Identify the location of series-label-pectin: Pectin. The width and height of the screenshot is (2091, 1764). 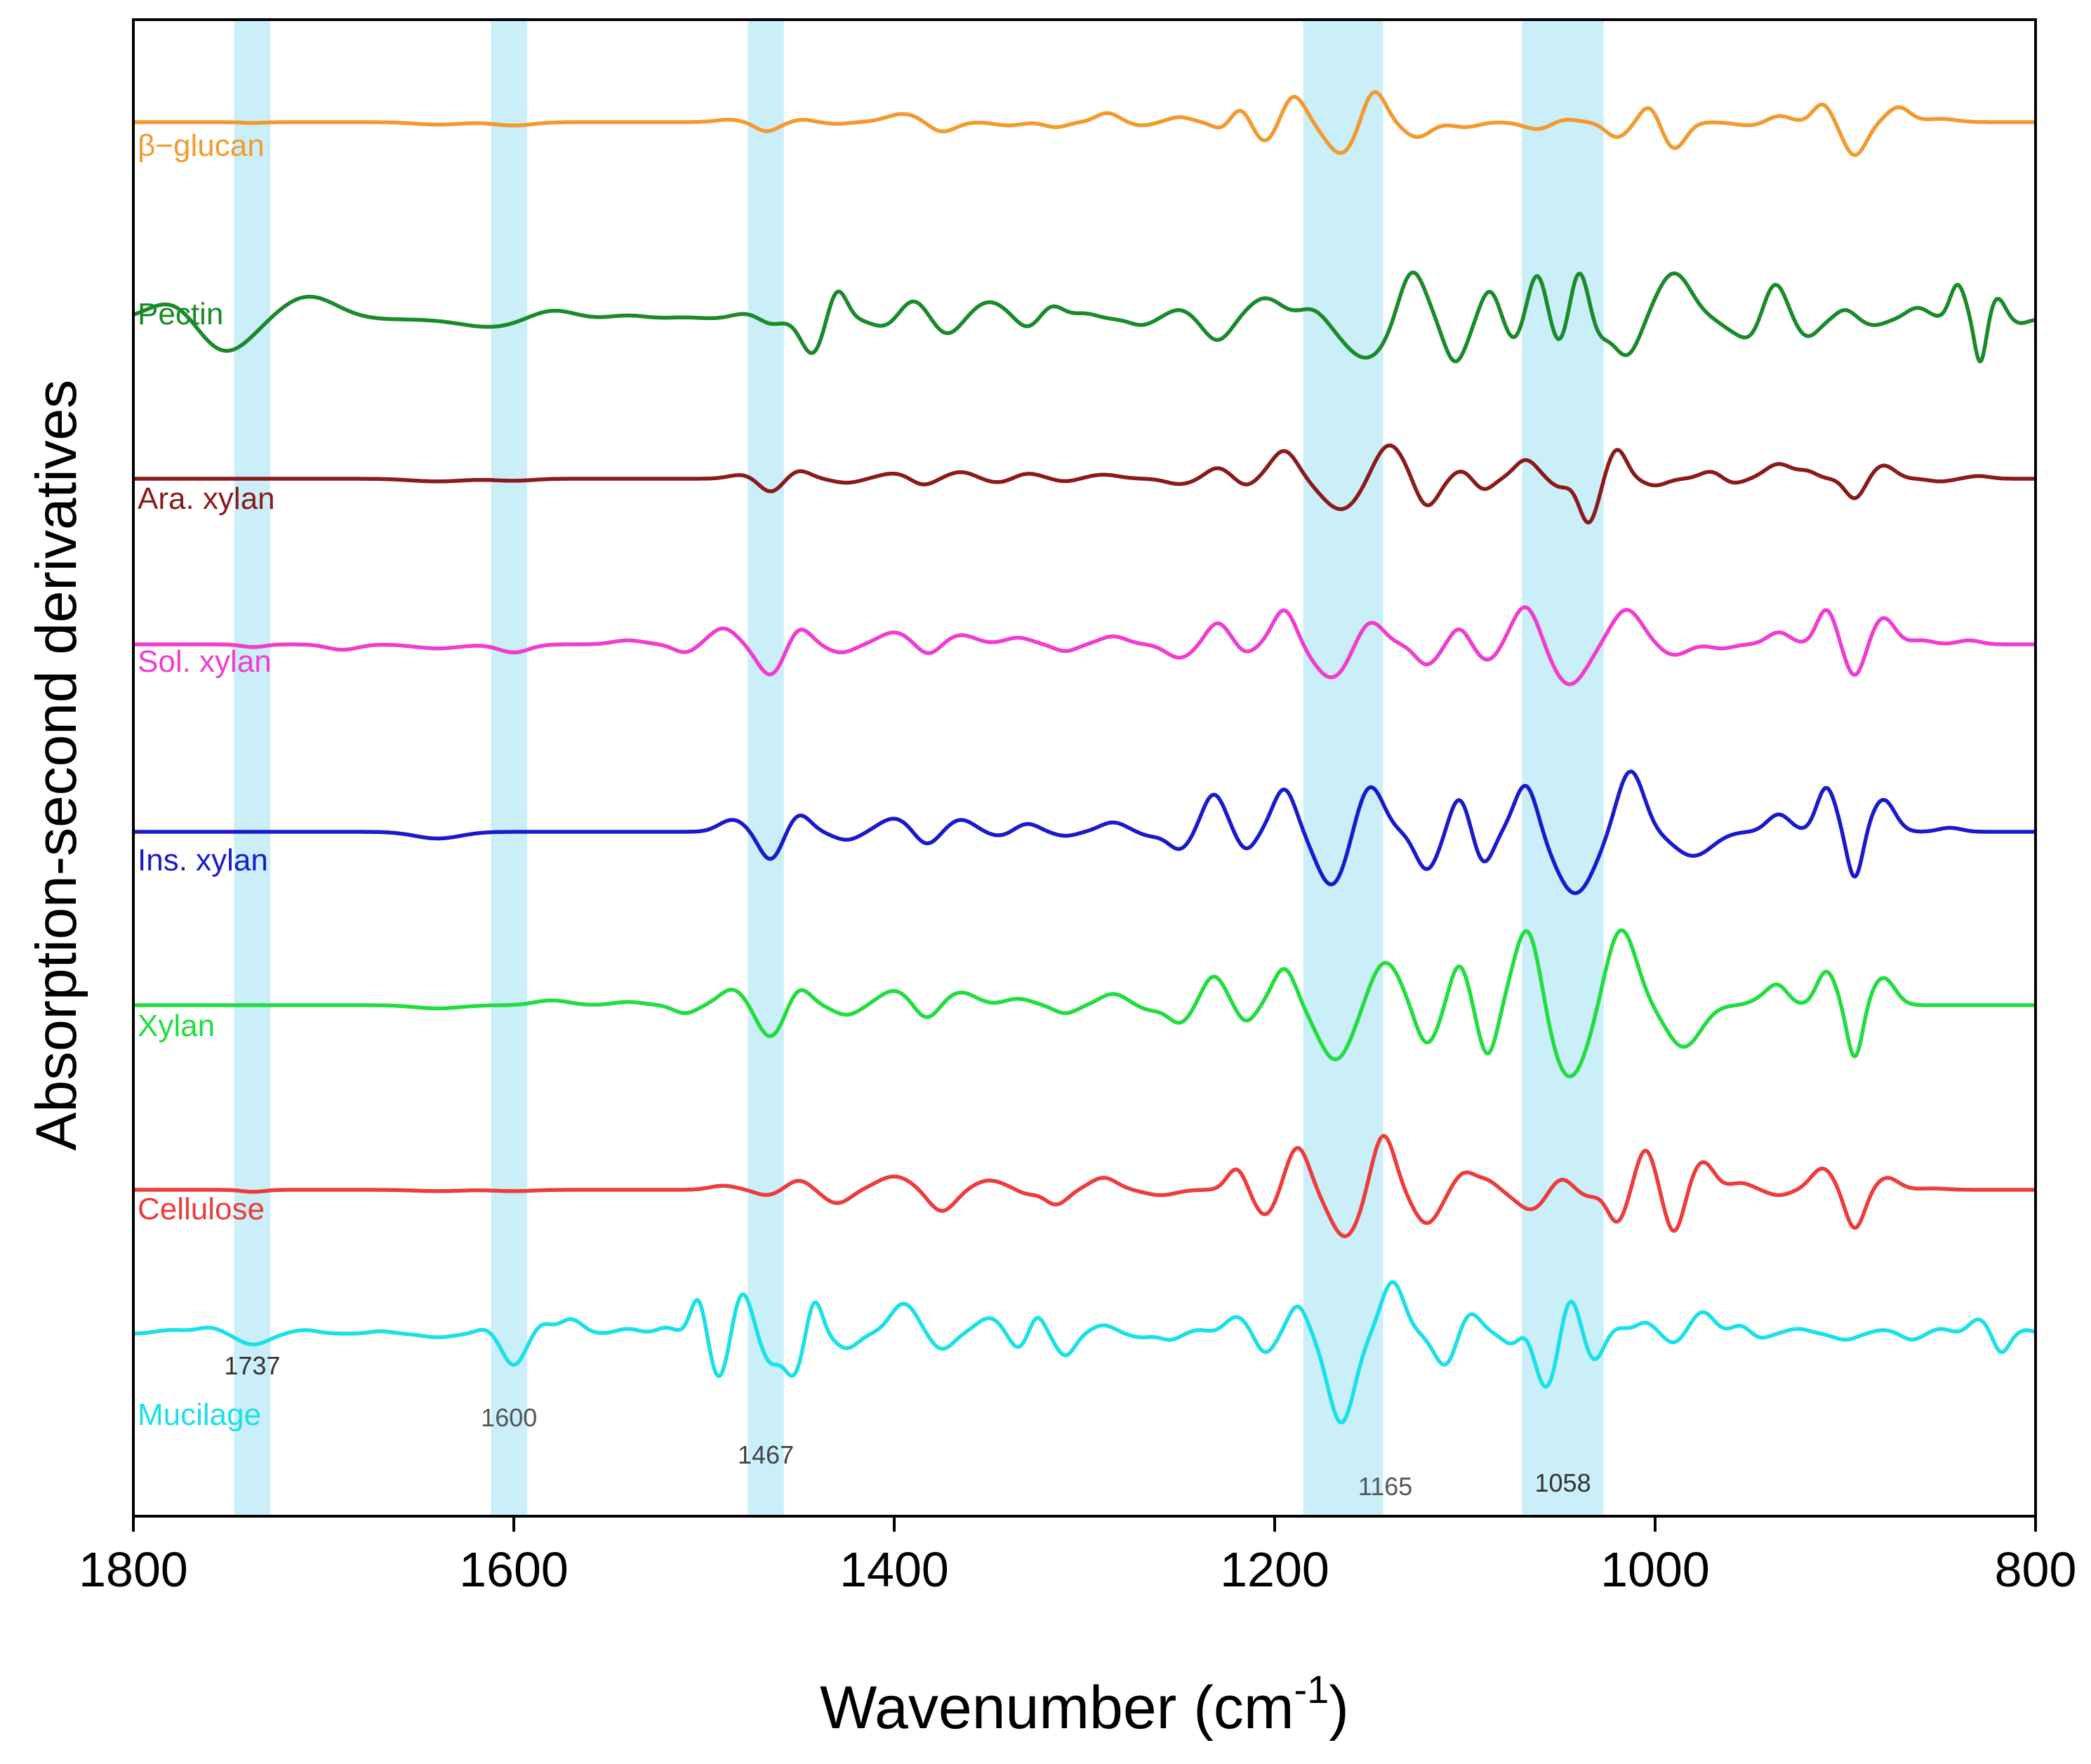
(180, 314).